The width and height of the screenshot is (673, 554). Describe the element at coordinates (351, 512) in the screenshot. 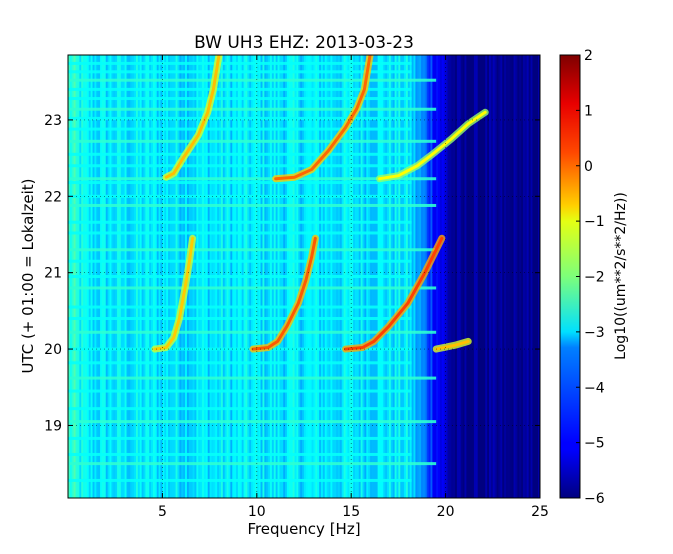

I see `x-tick-label: 15` at that location.